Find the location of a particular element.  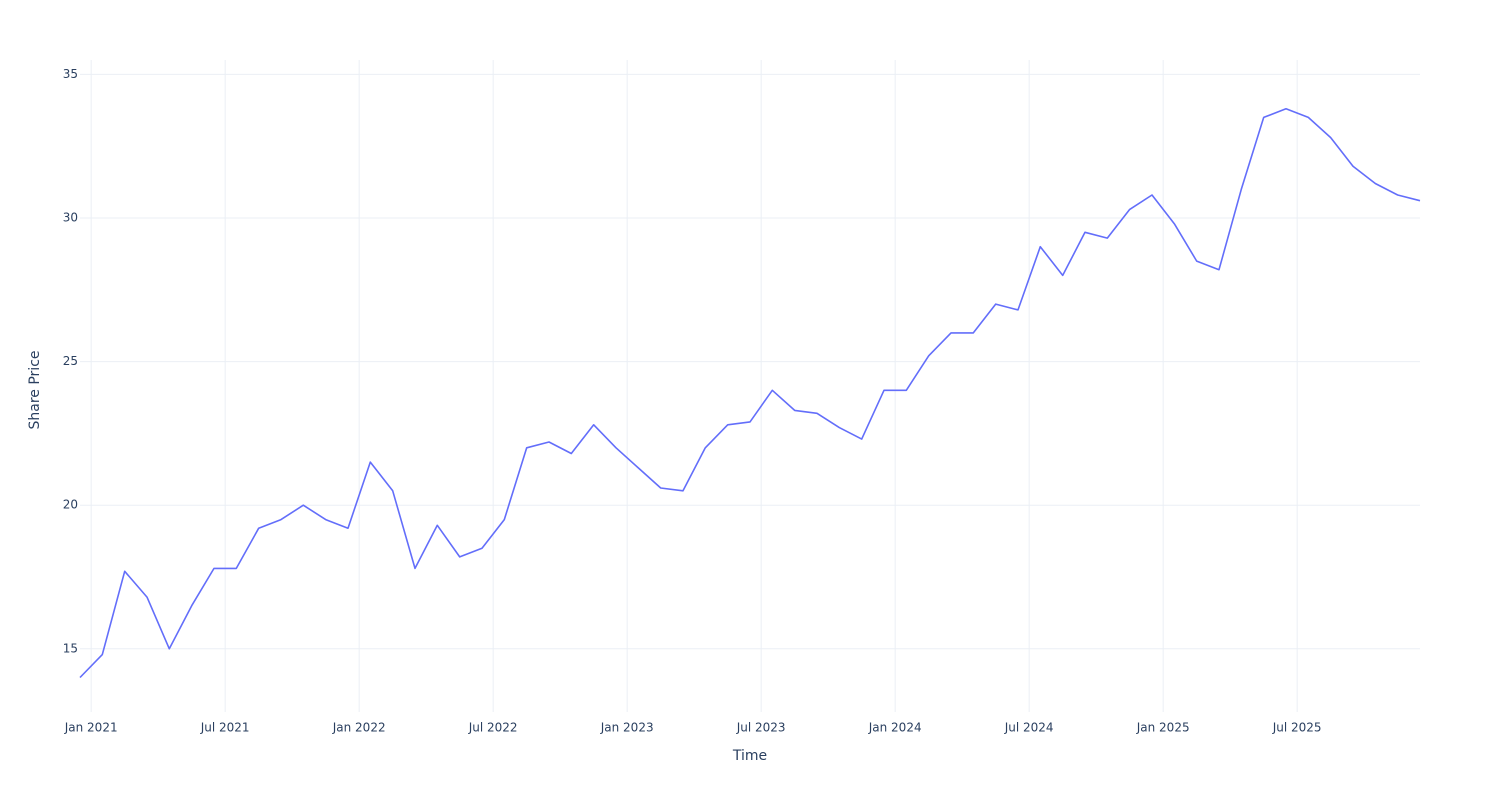

x-tick-label: Jul 2024 is located at coordinates (1029, 728).